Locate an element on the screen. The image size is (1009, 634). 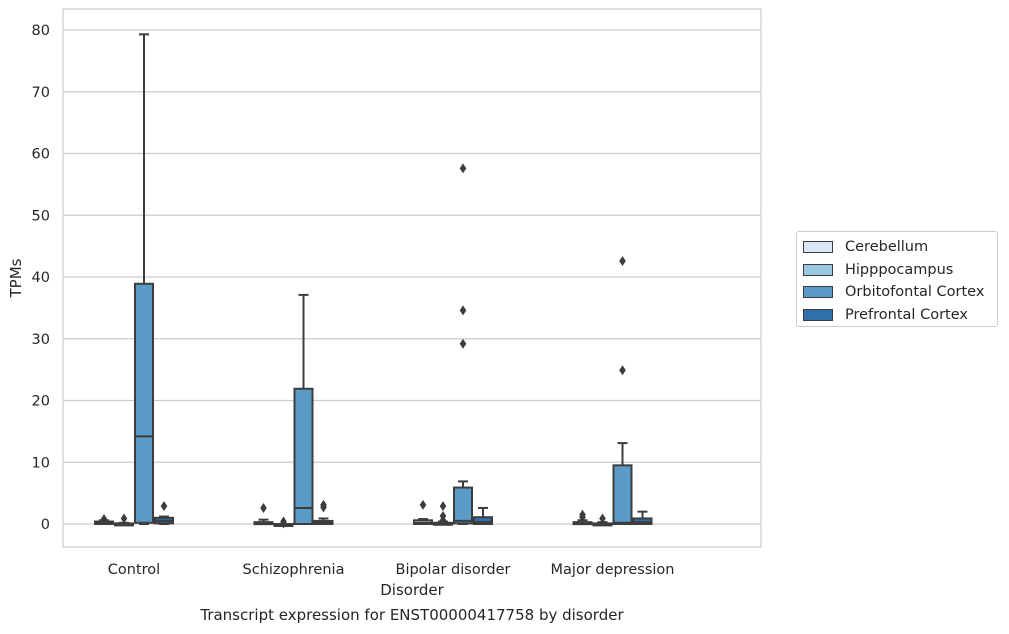
y-tick-label: 0 is located at coordinates (45, 525).